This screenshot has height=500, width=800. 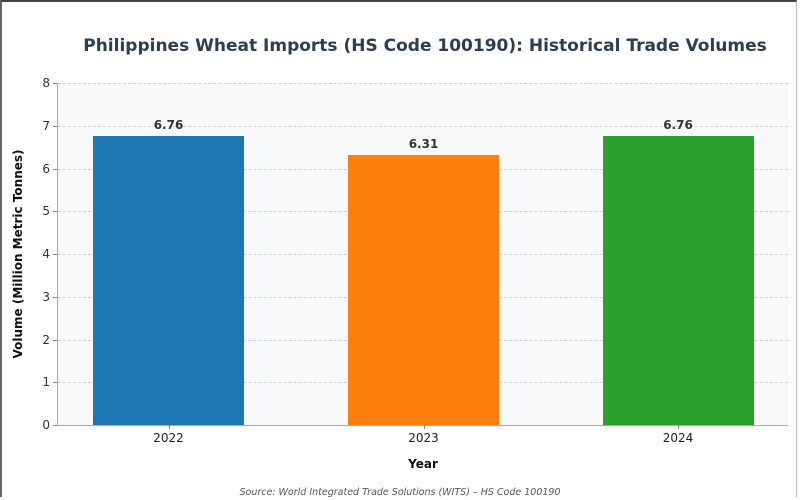 I want to click on y-tick-label: 1, so click(x=46, y=382).